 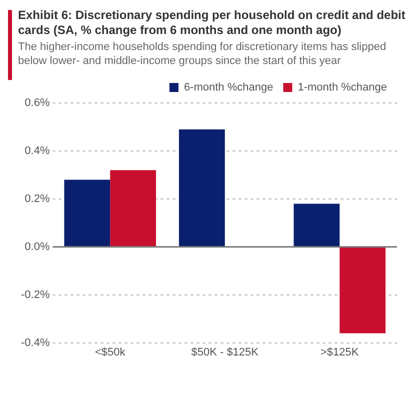 I want to click on legend-label: 1-month %change, so click(x=343, y=88).